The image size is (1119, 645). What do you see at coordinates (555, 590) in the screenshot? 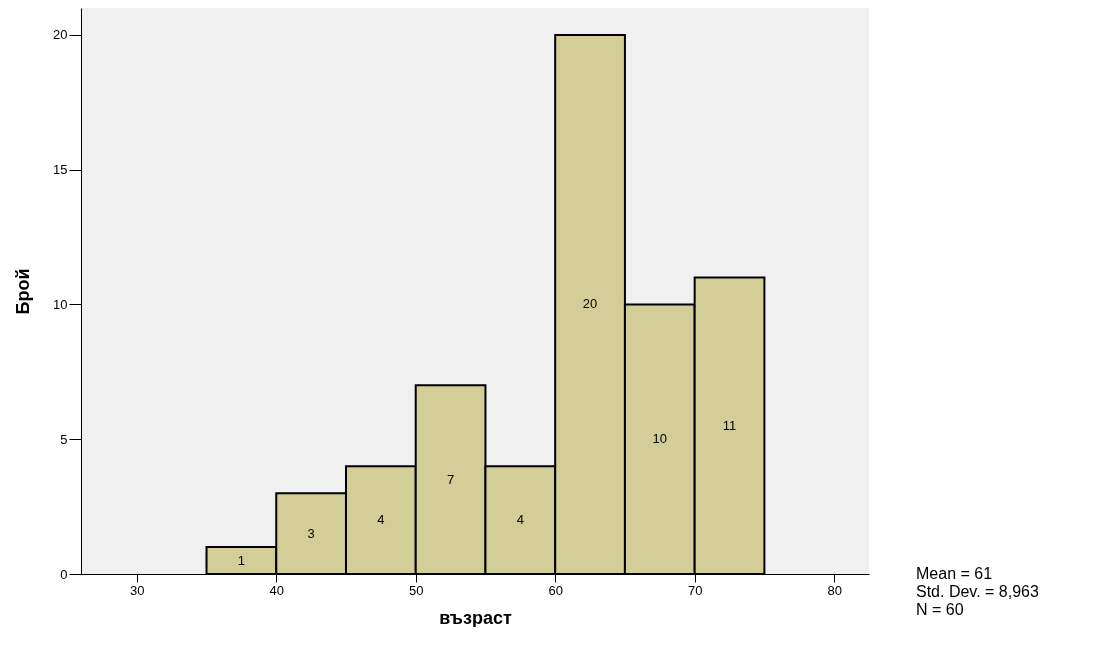
I see `x-tick-label: 60` at bounding box center [555, 590].